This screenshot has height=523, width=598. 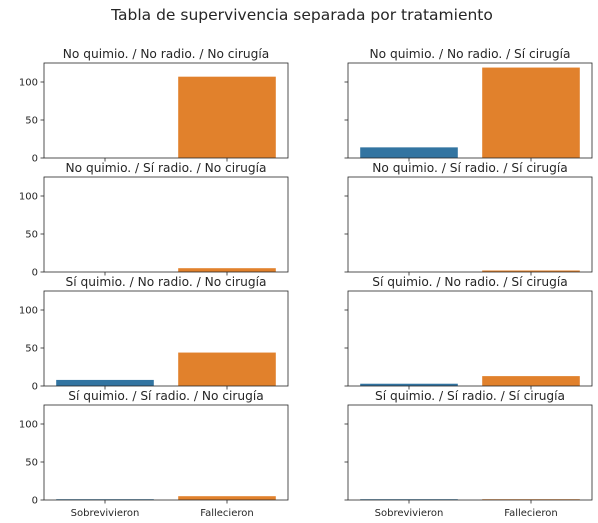 I want to click on subplot-title: No quimio. / Sí radio. / Sí cirugía, so click(x=470, y=168).